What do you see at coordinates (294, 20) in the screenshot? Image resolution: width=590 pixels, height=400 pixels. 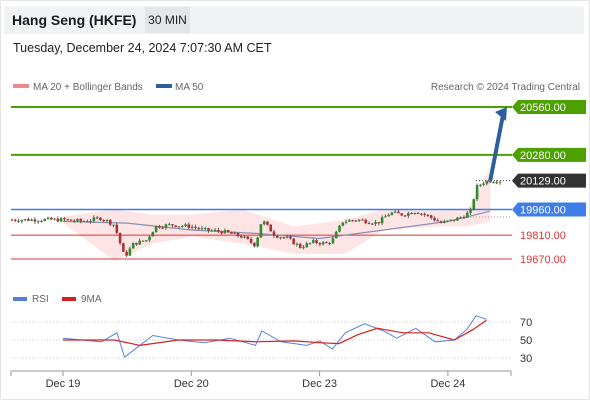 I see `chart-header: Hang Seng (HKFE) 30 MIN` at bounding box center [294, 20].